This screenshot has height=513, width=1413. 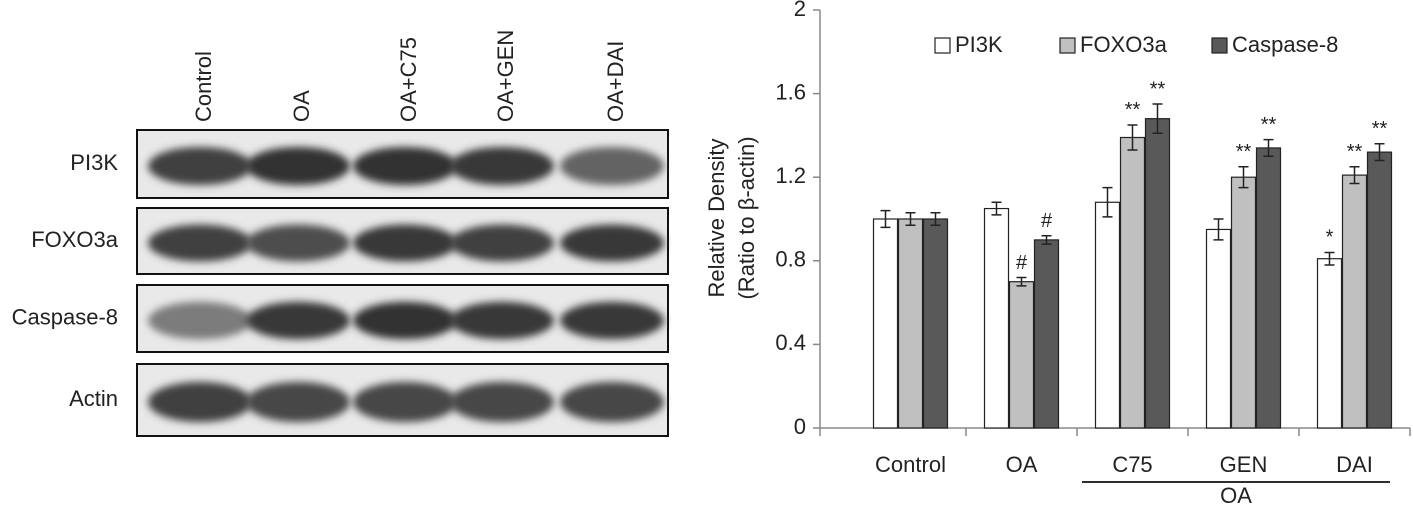 What do you see at coordinates (94, 162) in the screenshot?
I see `row-label: PI3K` at bounding box center [94, 162].